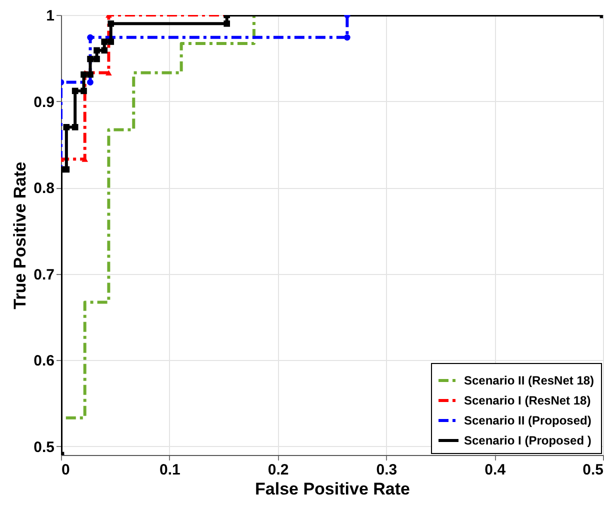 The image size is (604, 512). What do you see at coordinates (593, 470) in the screenshot?
I see `x-tick-label: 0.5` at bounding box center [593, 470].